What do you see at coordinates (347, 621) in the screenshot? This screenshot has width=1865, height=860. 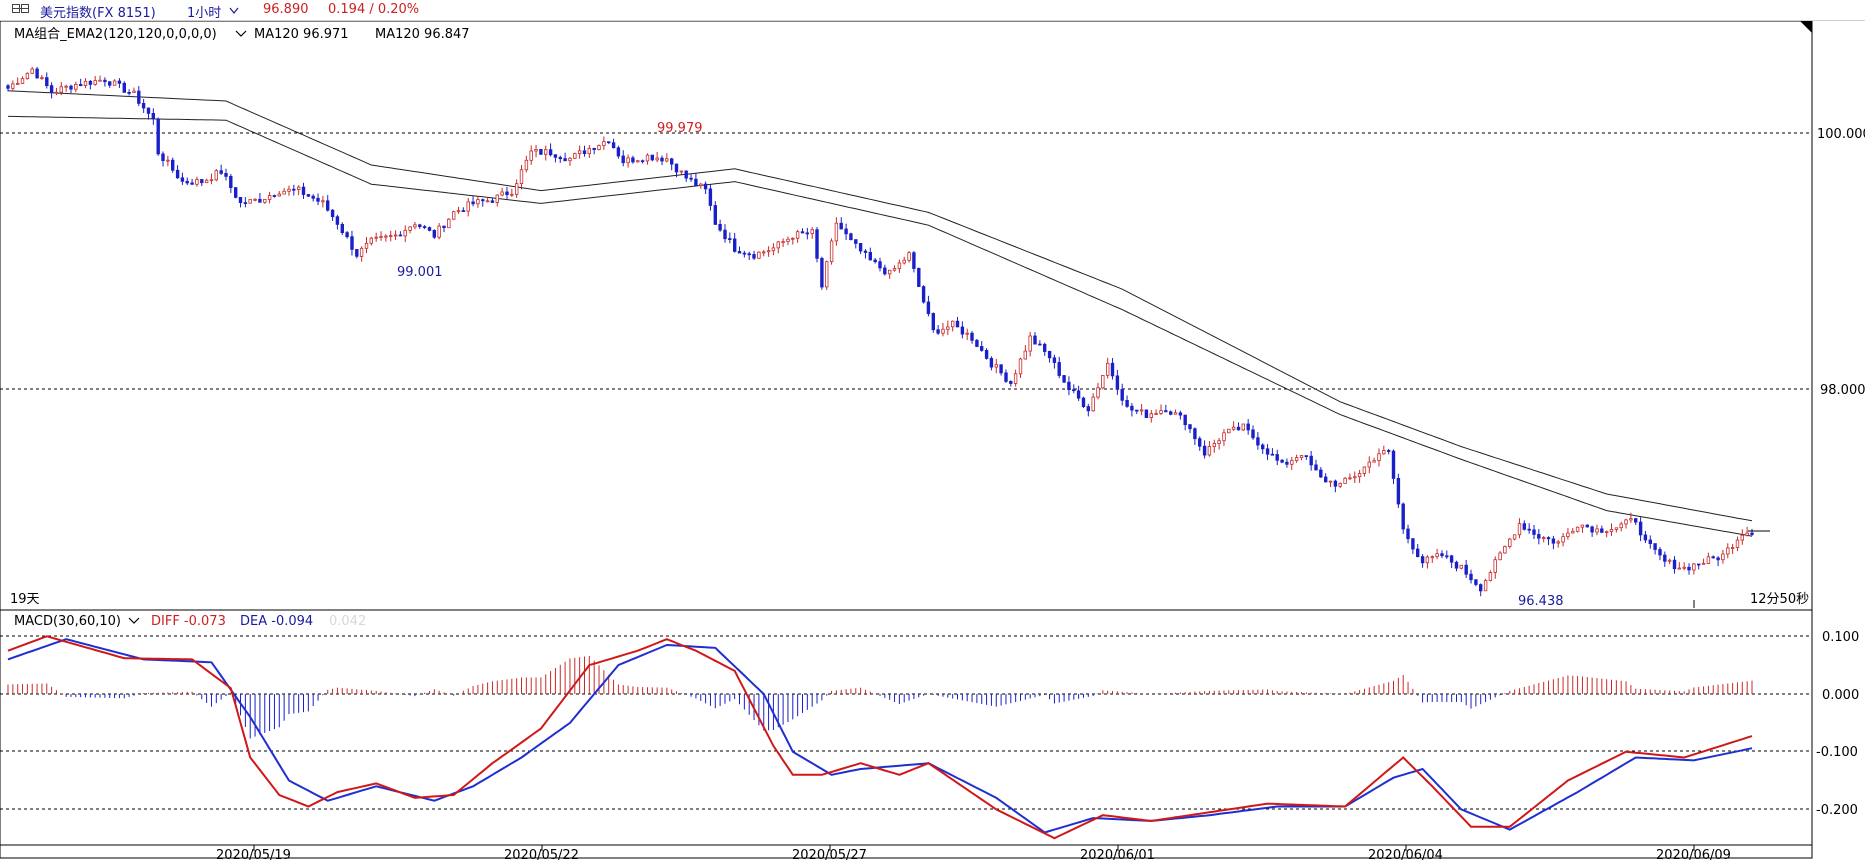 I see `macd-value: 0.042` at bounding box center [347, 621].